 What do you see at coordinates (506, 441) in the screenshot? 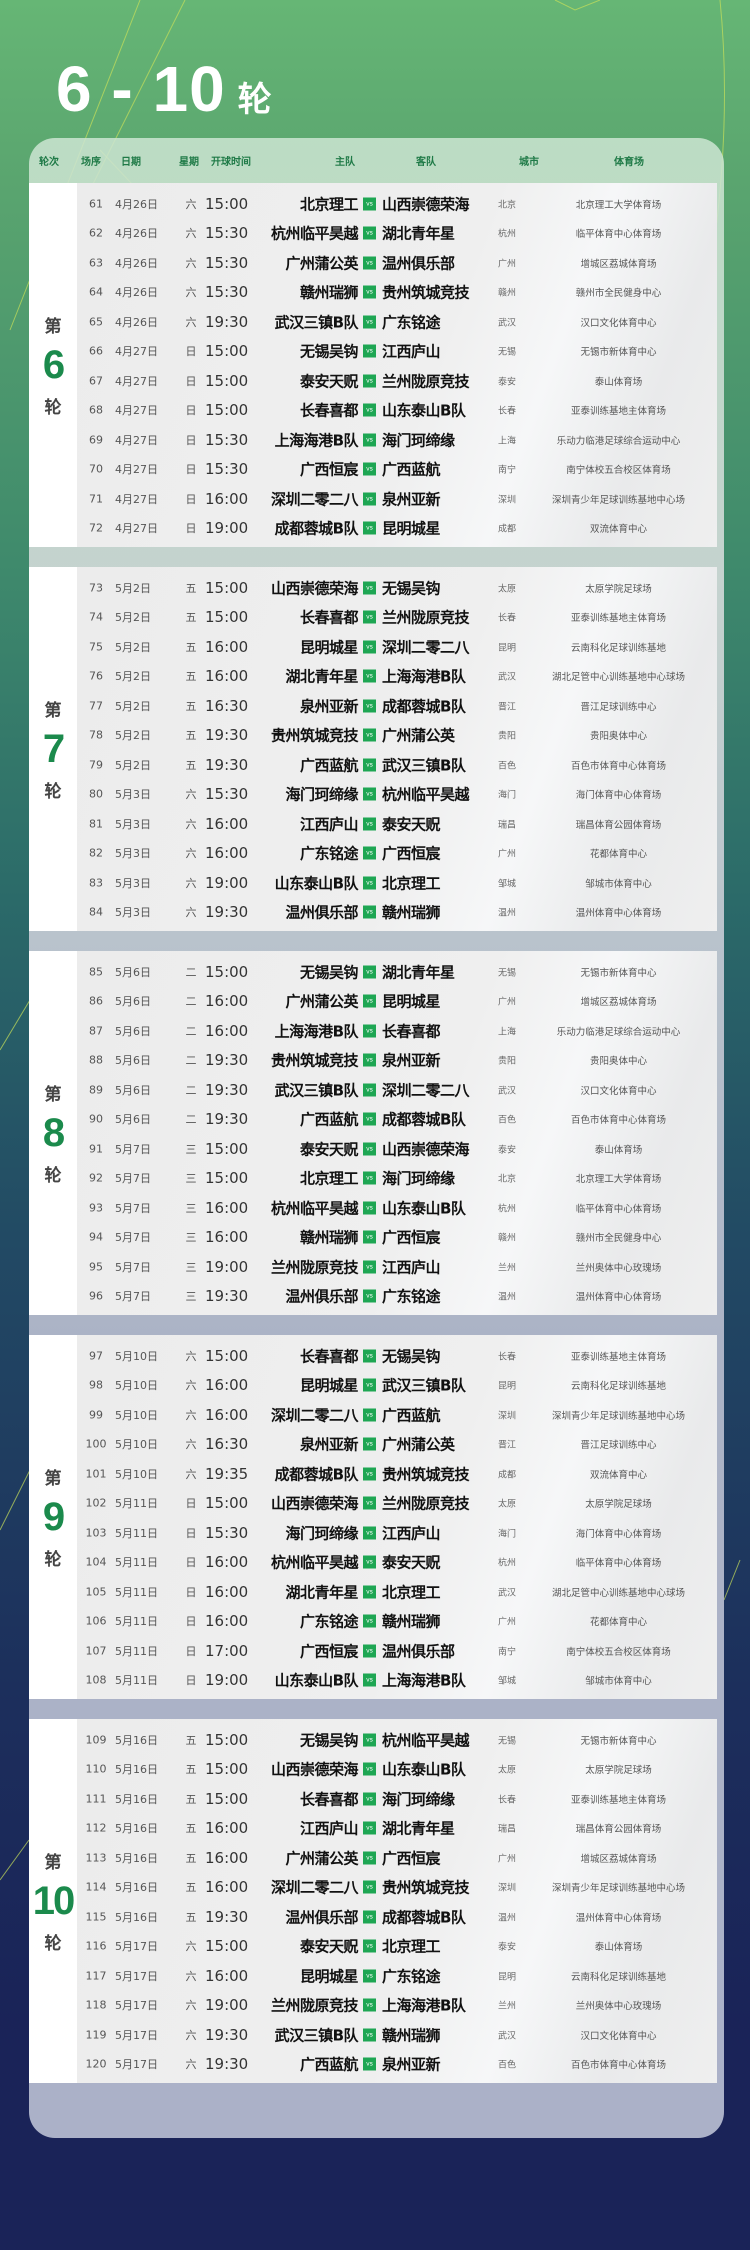
I see `city: 上海` at bounding box center [506, 441].